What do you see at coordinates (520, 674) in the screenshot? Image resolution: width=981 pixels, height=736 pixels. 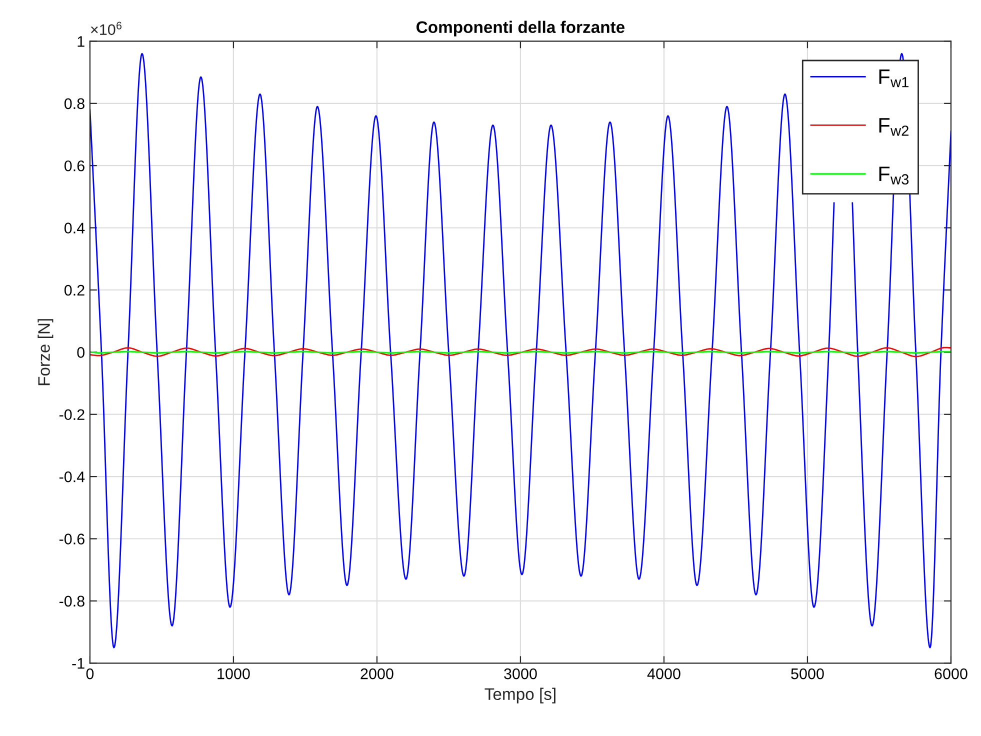 I see `x-tick-label: 3000` at bounding box center [520, 674].